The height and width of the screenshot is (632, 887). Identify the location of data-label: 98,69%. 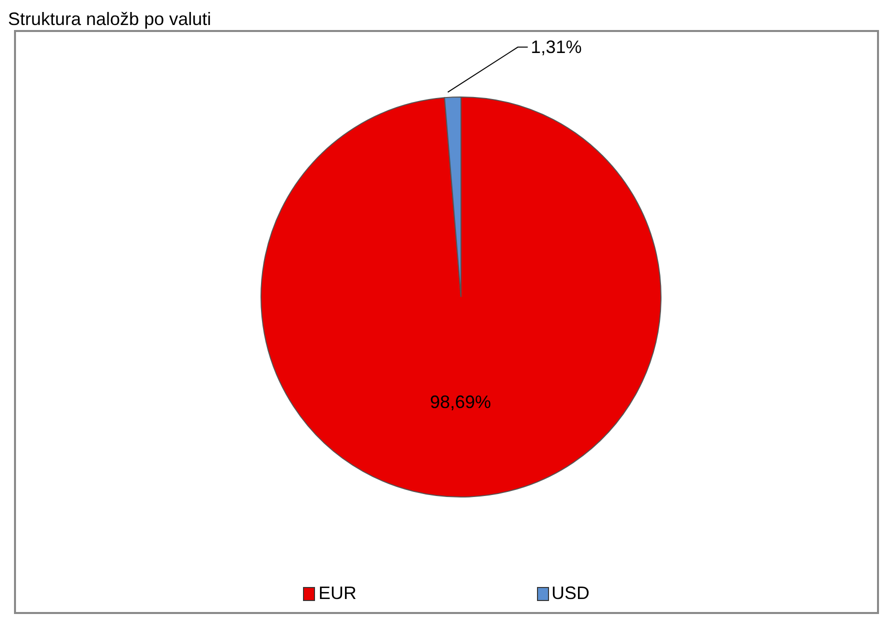
(461, 402).